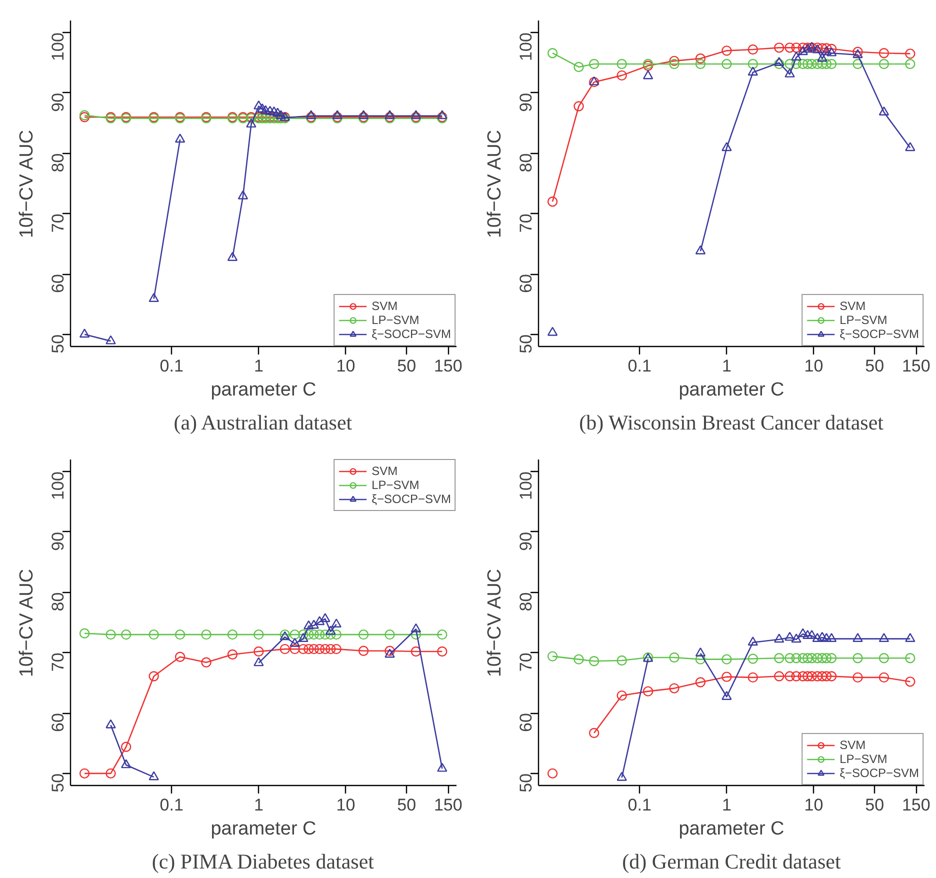 This screenshot has height=878, width=936. Describe the element at coordinates (731, 422) in the screenshot. I see `text: (b) Wisconsin Breast Cancer dataset` at that location.